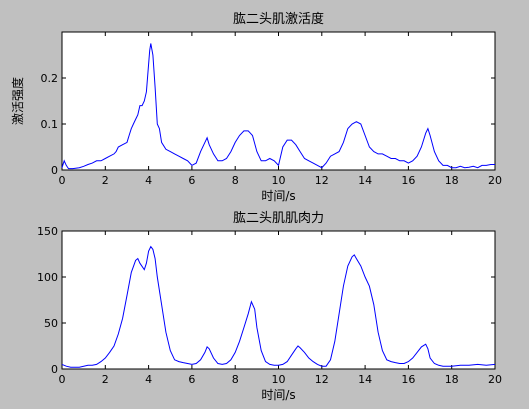  What do you see at coordinates (278, 19) in the screenshot?
I see `activation-title: 肱二头肌激活度` at bounding box center [278, 19].